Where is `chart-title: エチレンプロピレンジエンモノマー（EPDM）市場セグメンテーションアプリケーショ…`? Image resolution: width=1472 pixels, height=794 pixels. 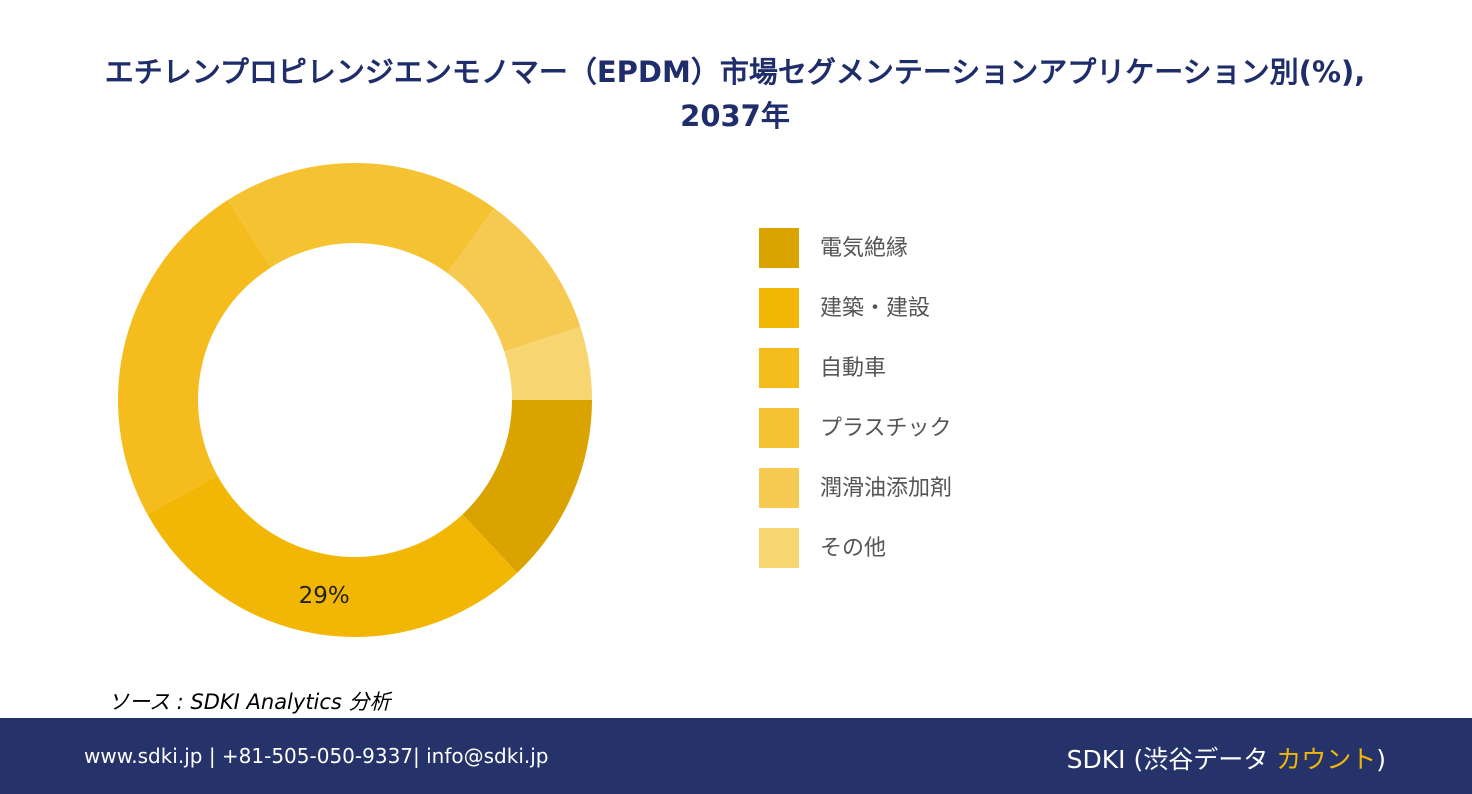
chart-title: エチレンプロピレンジエンモノマー（EPDM）市場セグメンテーションアプリケーショ… is located at coordinates (735, 94).